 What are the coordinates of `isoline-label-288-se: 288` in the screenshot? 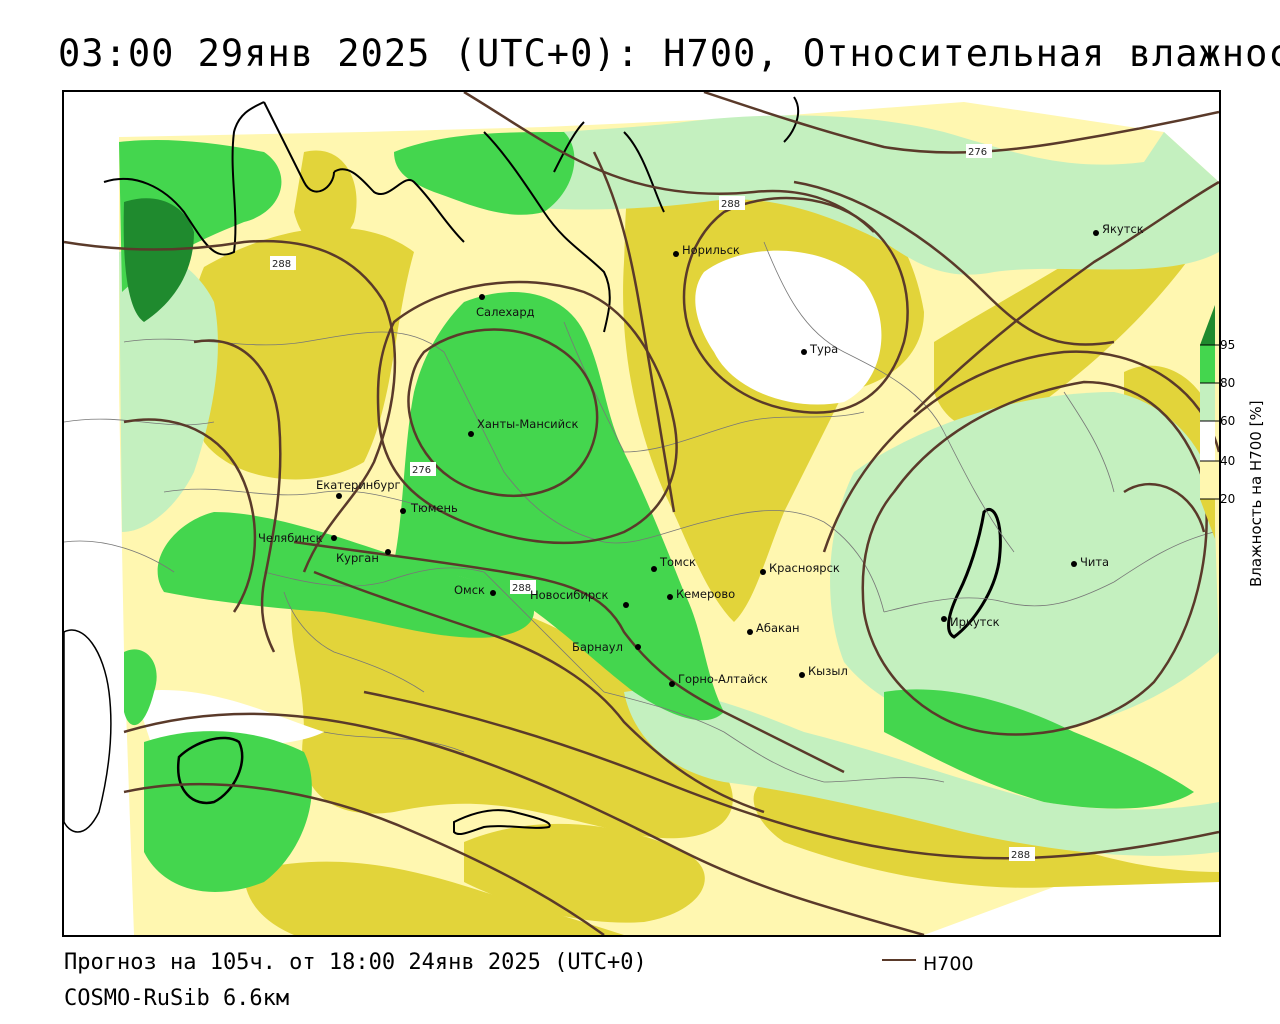 It's located at (1022, 854).